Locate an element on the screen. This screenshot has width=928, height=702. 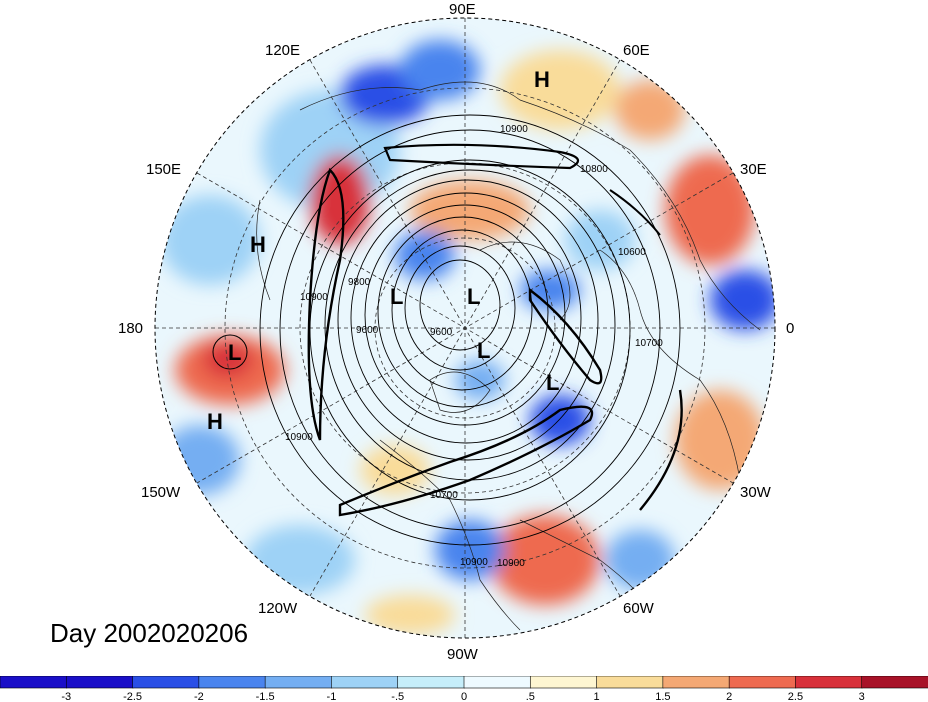
lon-label-180: 180 is located at coordinates (130, 328).